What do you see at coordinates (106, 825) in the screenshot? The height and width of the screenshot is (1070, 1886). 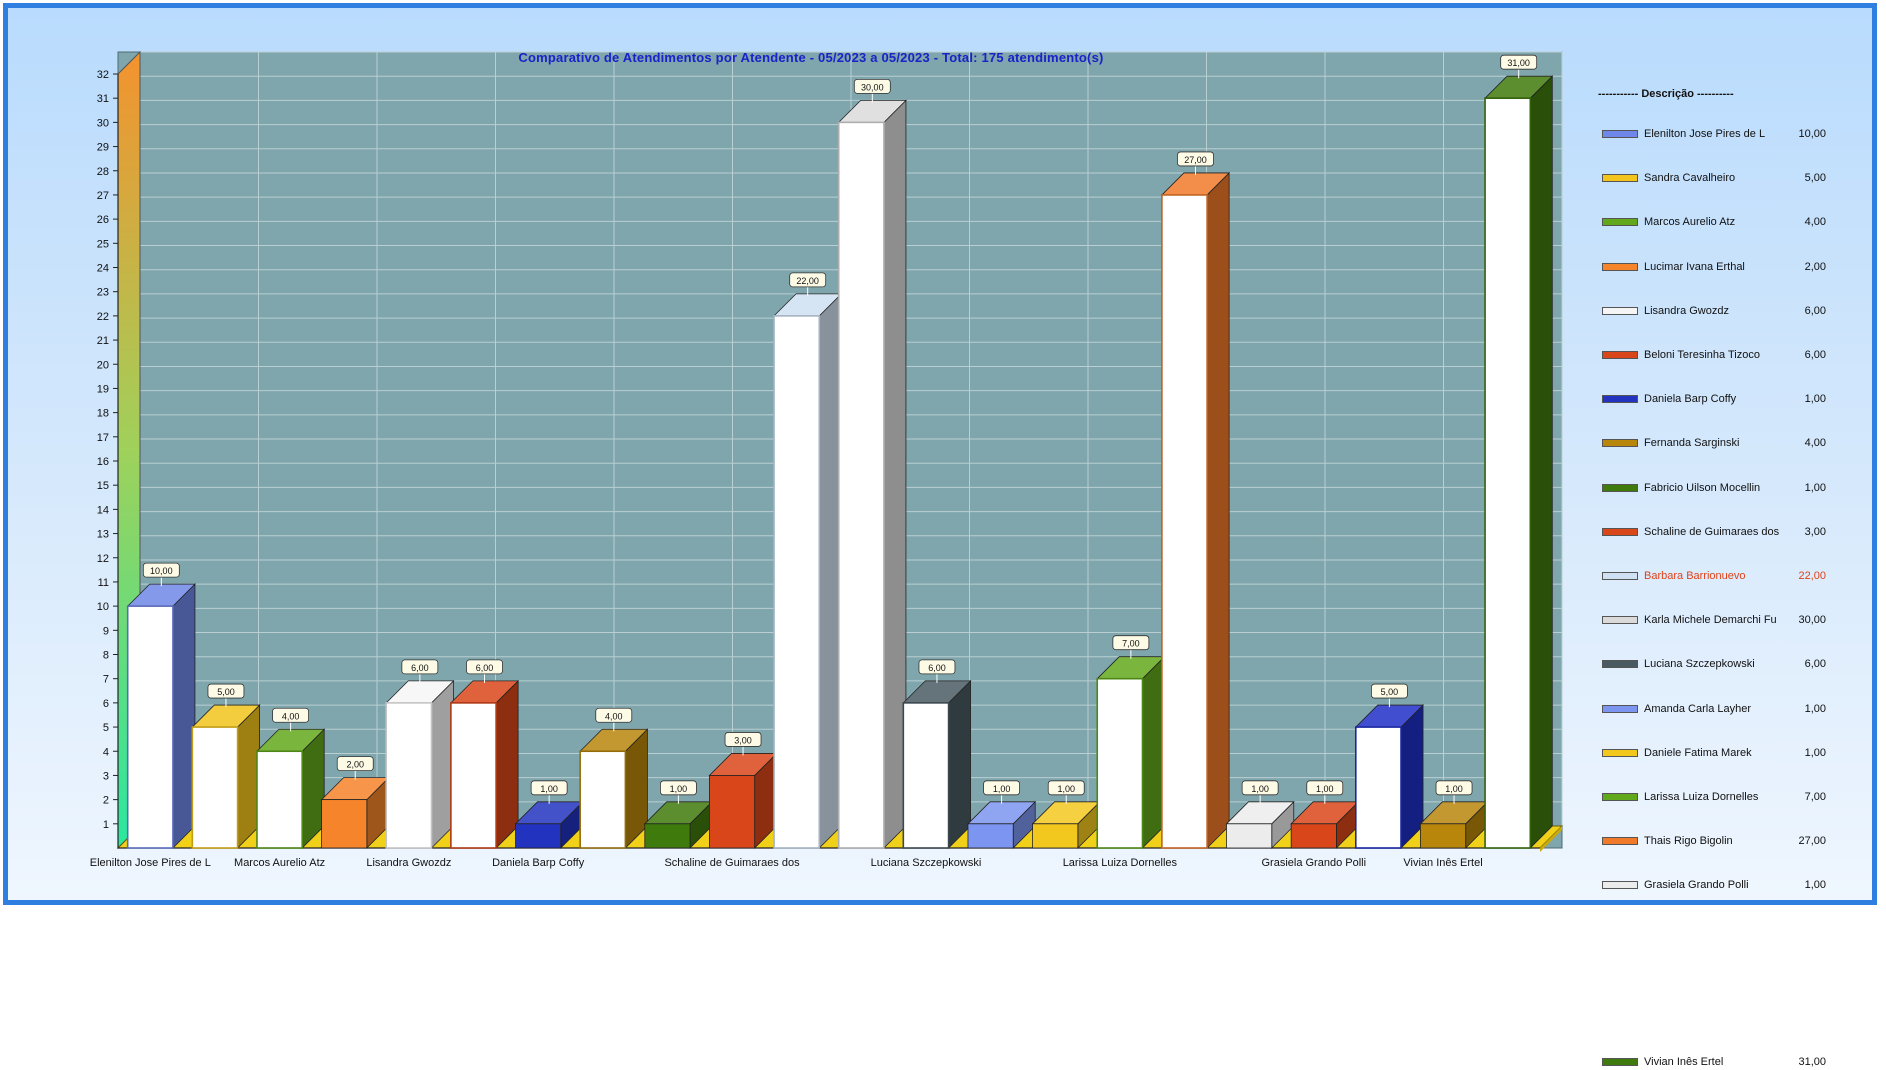 I see `y-tick-label: 1` at bounding box center [106, 825].